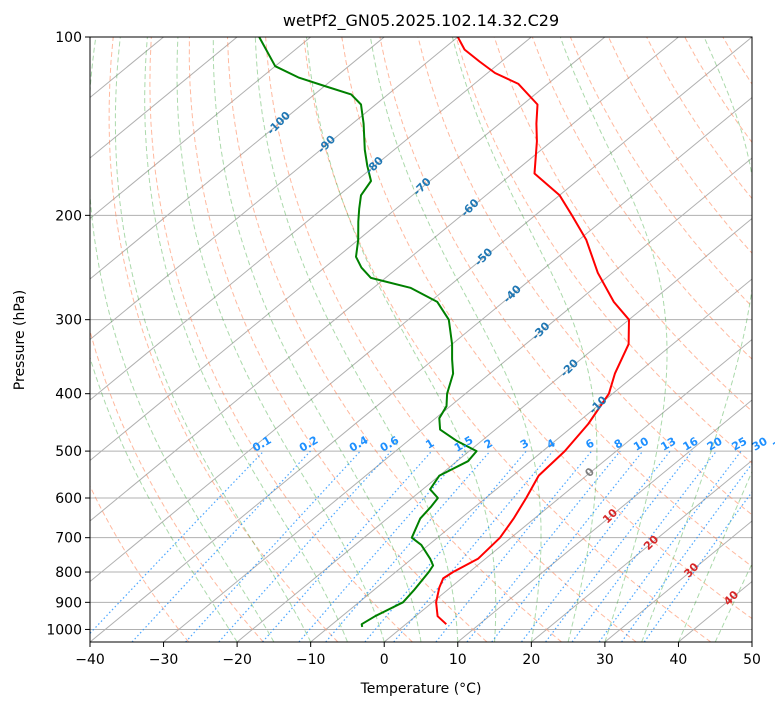  What do you see at coordinates (68, 216) in the screenshot?
I see `y-tick-label: 200` at bounding box center [68, 216].